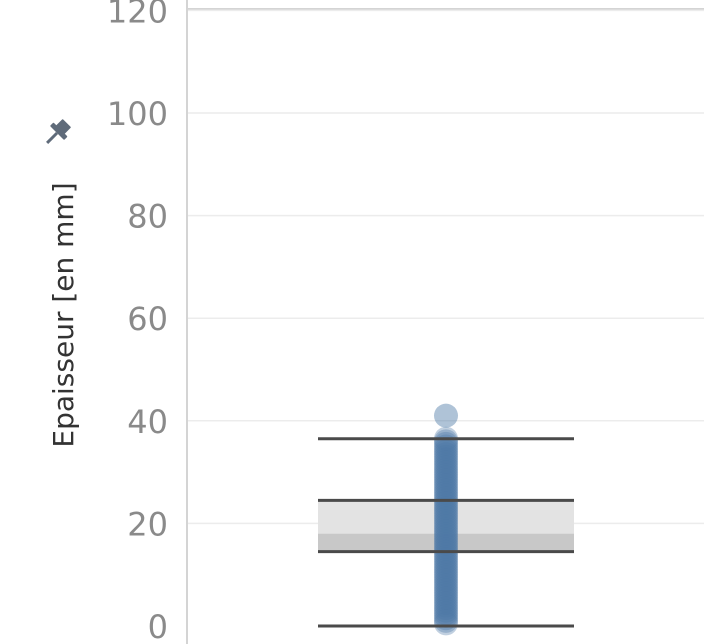  I want to click on y-tick-label-120: 120, so click(137, 15).